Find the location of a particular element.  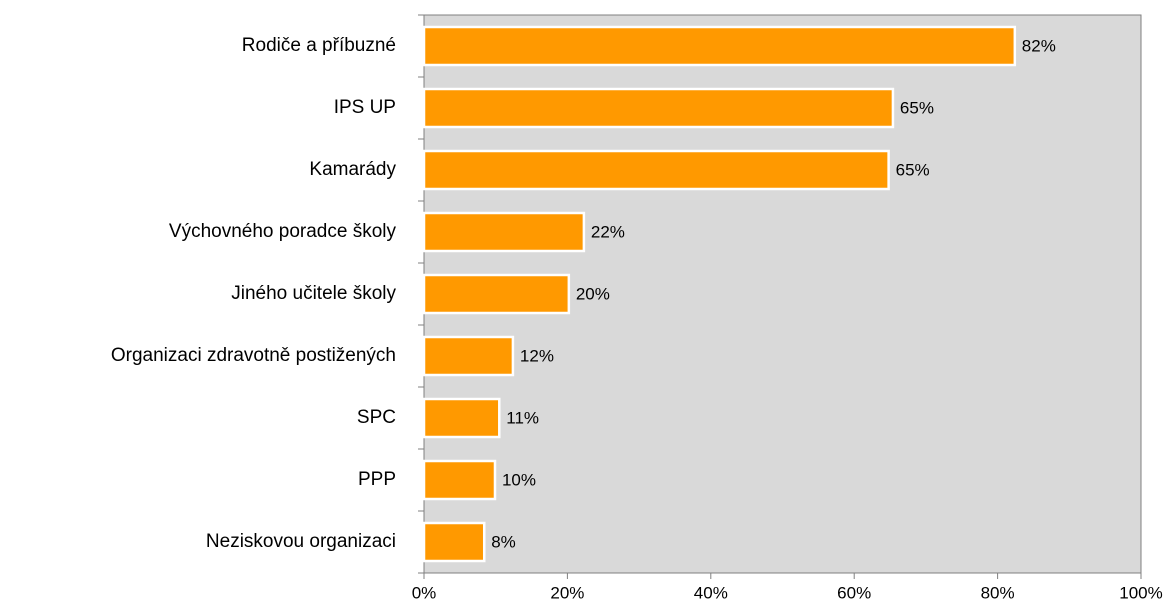

x-tick-label: 60% is located at coordinates (854, 592).